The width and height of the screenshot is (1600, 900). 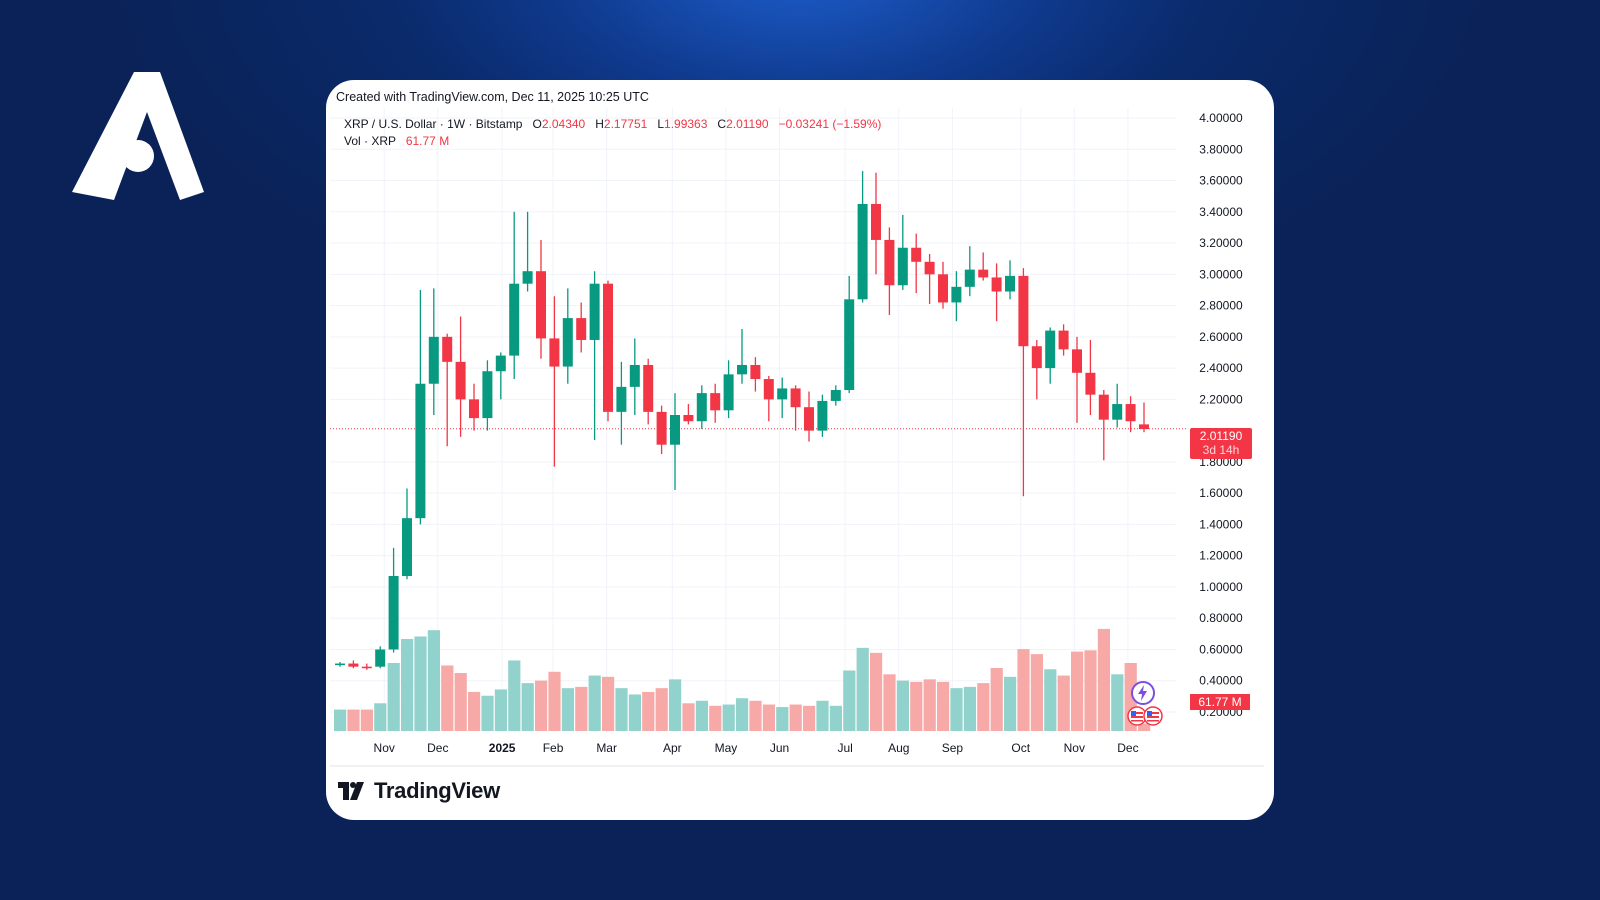 I want to click on volume-legend-label: Vol · XRP, so click(x=370, y=141).